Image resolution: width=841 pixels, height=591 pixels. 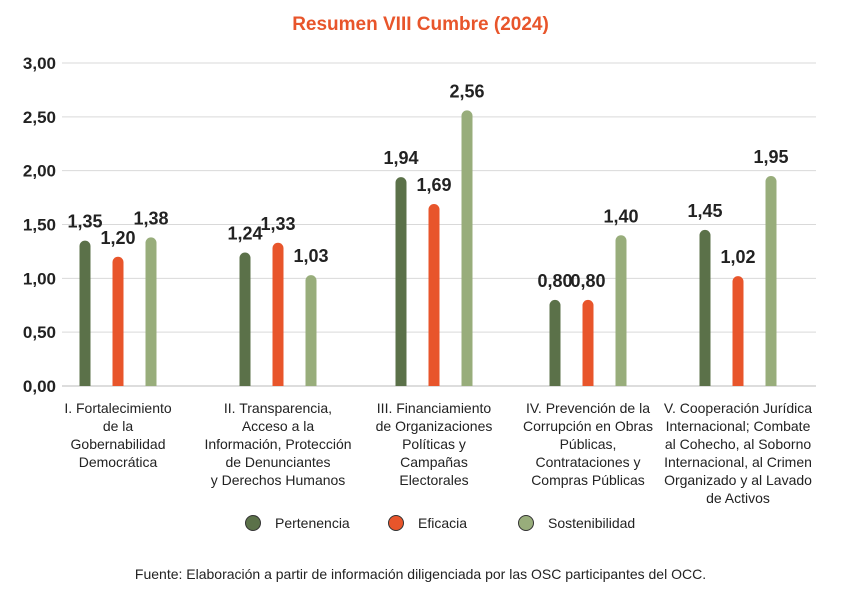 I want to click on y-tick-label: 1,00, so click(x=39, y=278).